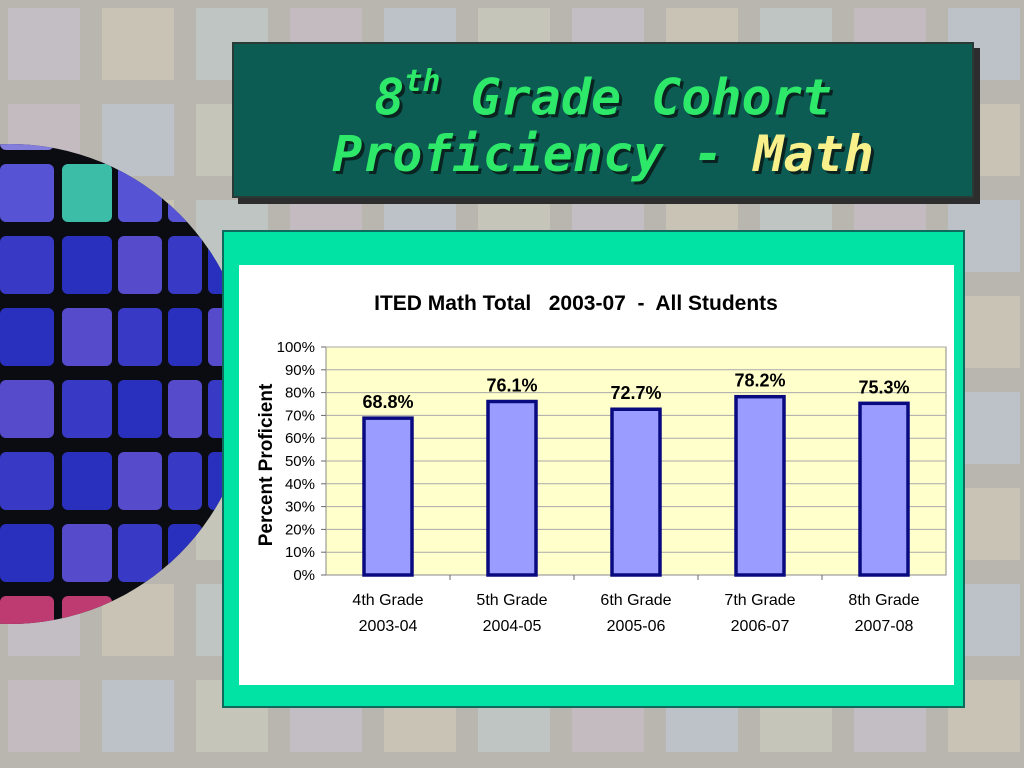 This screenshot has height=768, width=1024. What do you see at coordinates (759, 381) in the screenshot?
I see `bar-data-label: 78.2%` at bounding box center [759, 381].